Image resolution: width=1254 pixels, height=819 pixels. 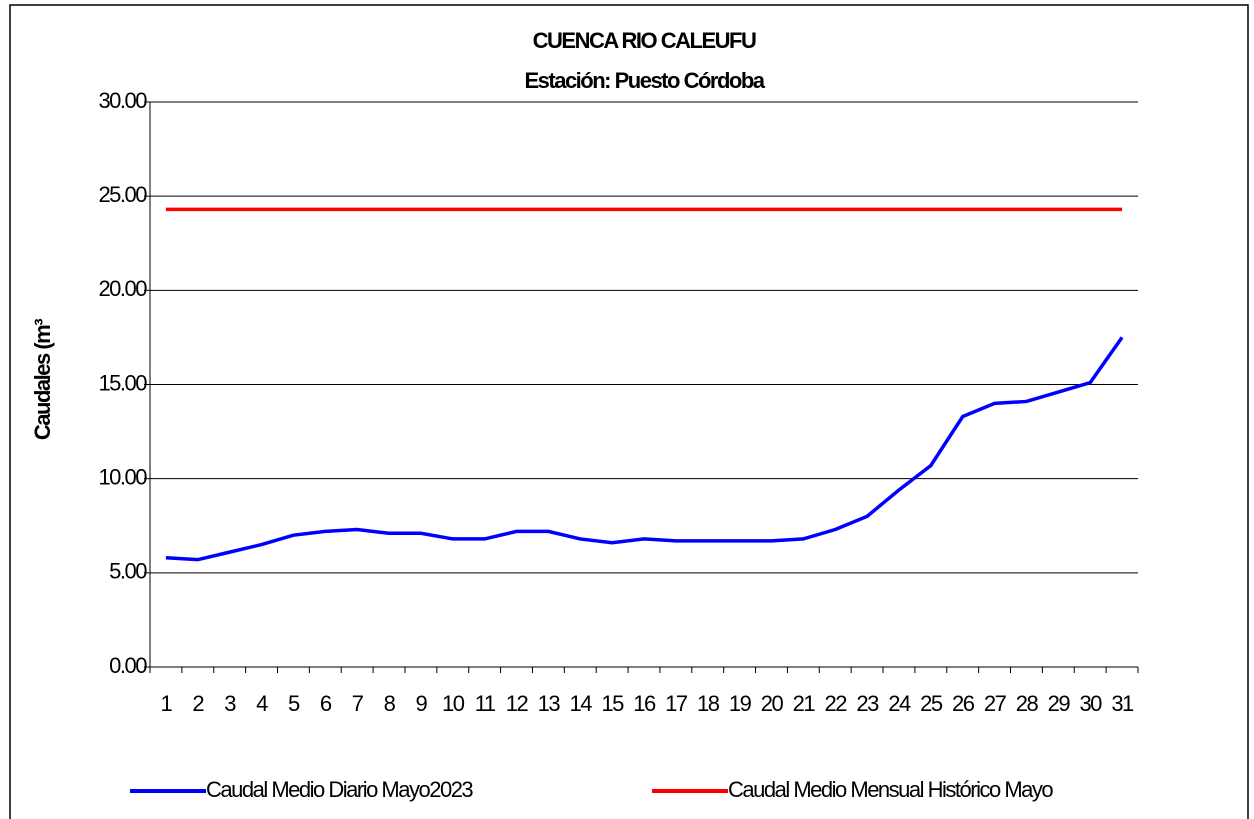 What do you see at coordinates (122, 476) in the screenshot?
I see `y-tick-label: 10.00` at bounding box center [122, 476].